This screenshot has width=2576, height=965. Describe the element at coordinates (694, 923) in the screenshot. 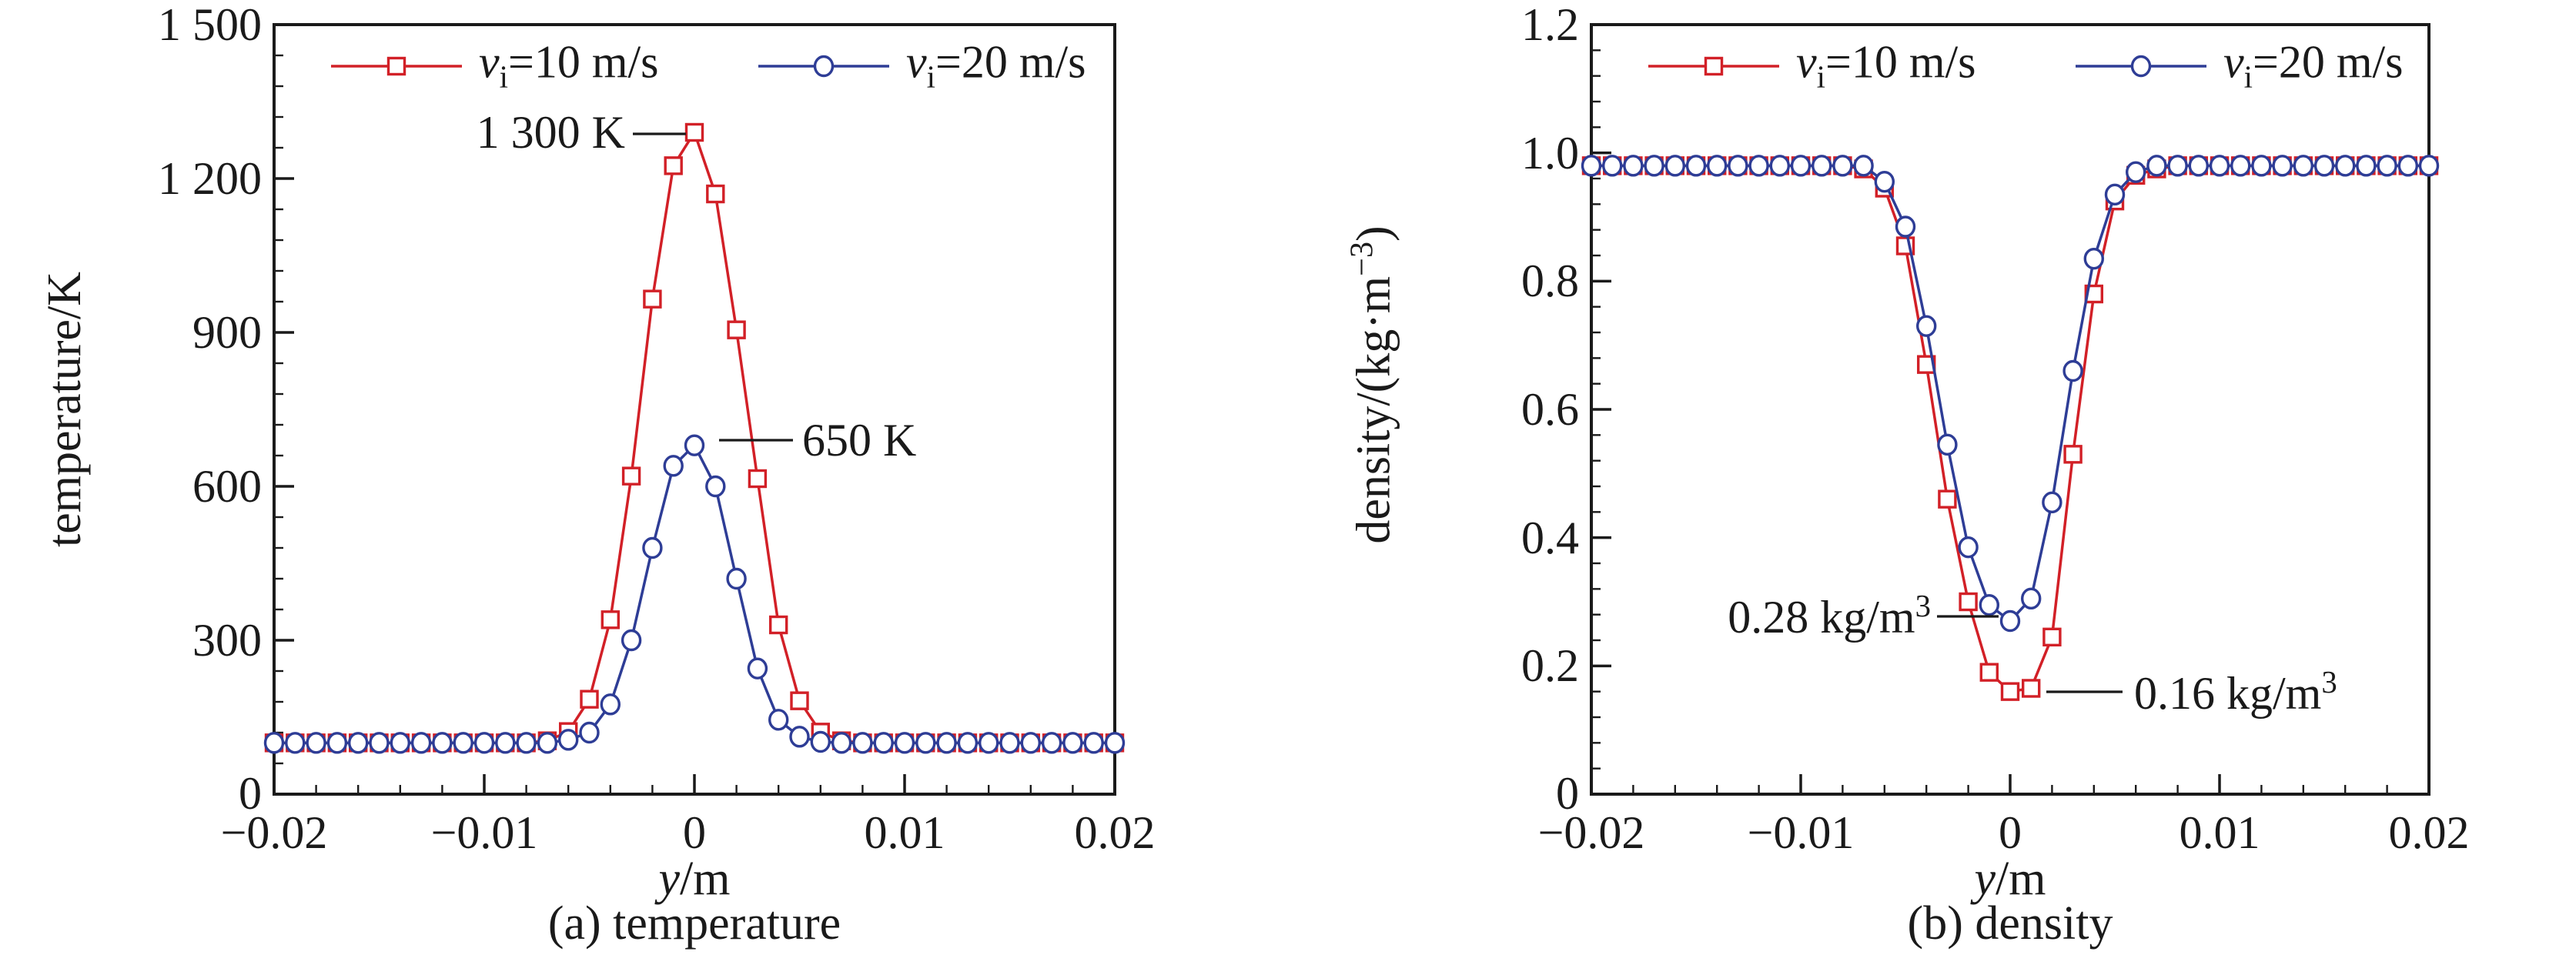

I see `chart-a-caption: (a) temperature` at that location.